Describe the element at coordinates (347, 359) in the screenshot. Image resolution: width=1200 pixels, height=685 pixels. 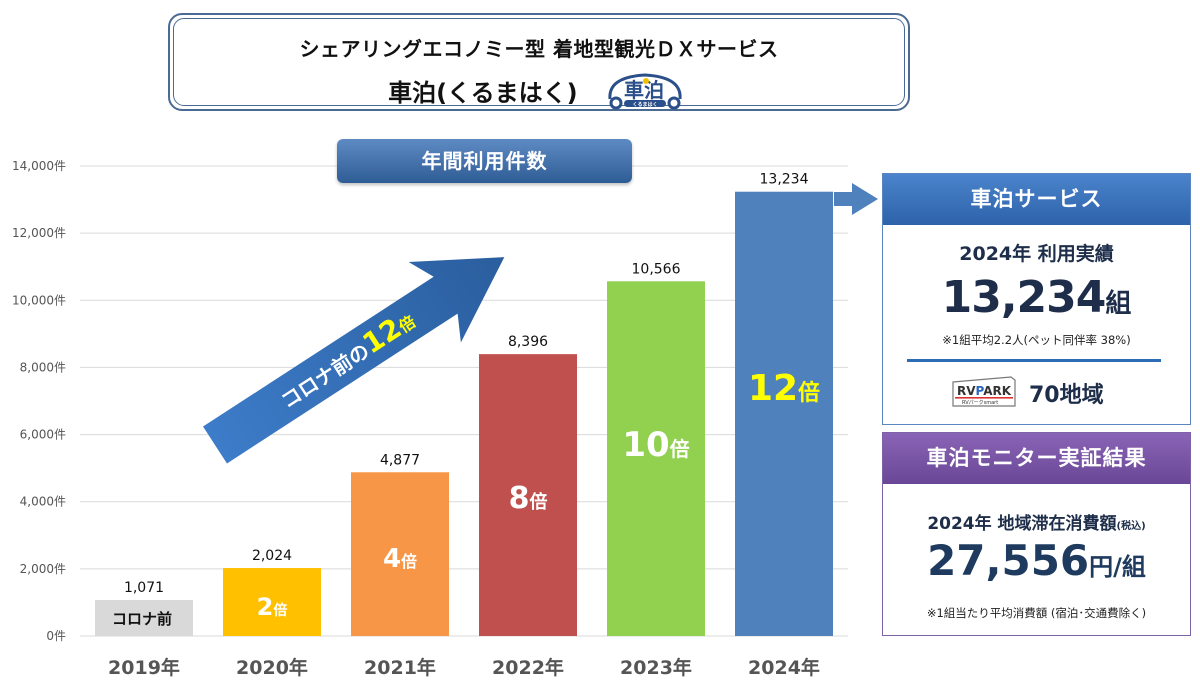
I see `growth-arrow-label: コロナ前の12倍` at that location.